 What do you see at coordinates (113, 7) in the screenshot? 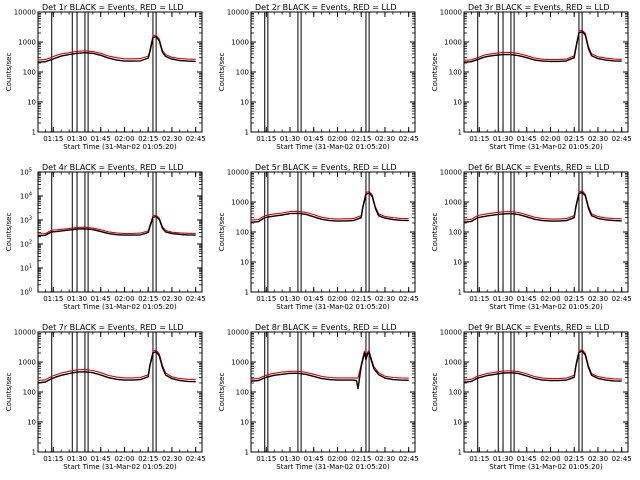
I see `chart-title: Det 1r BLACK = Events, RED = LLD` at bounding box center [113, 7].